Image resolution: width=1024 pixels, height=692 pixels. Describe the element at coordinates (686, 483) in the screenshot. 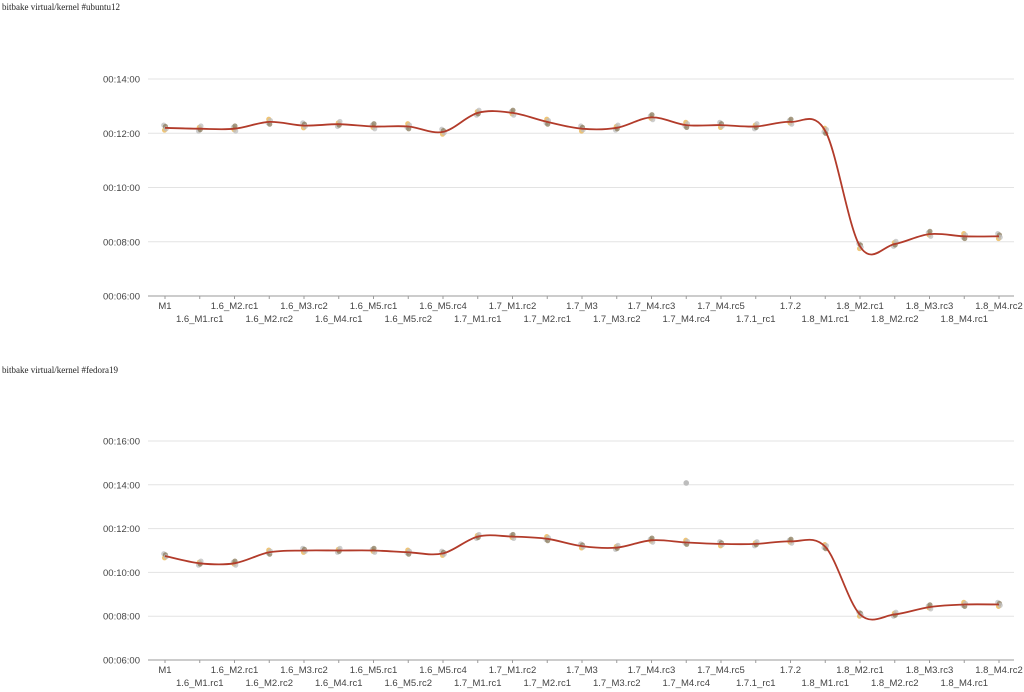

I see `outlier-point` at that location.